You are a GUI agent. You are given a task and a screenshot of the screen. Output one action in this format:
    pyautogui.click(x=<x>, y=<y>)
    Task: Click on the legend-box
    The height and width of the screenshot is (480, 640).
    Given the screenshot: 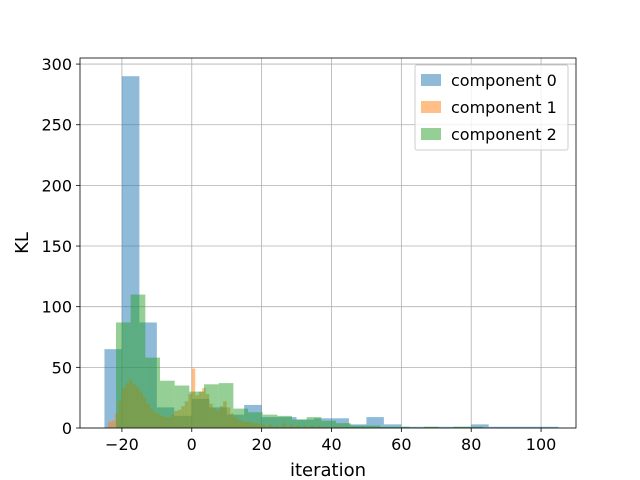 What is the action you would take?
    pyautogui.click(x=491, y=107)
    